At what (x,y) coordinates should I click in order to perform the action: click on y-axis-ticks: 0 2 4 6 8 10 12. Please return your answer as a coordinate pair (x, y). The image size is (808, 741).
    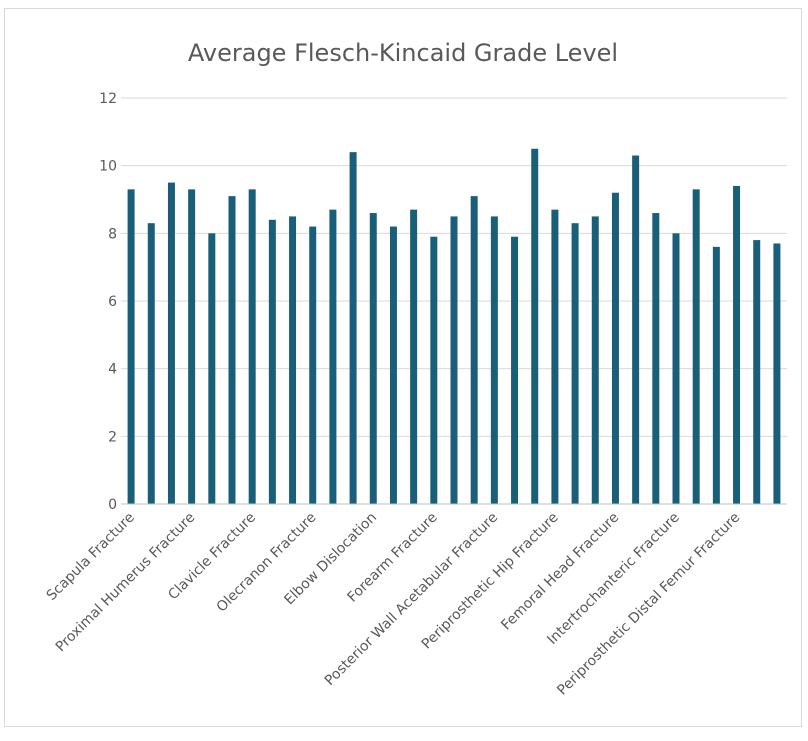
    Looking at the image, I should click on (108, 302).